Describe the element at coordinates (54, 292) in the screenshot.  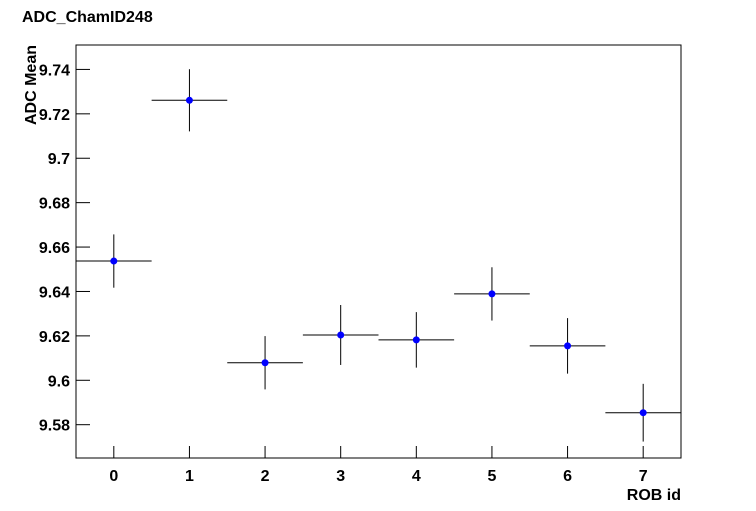
I see `y-tick-label: 9.64` at that location.